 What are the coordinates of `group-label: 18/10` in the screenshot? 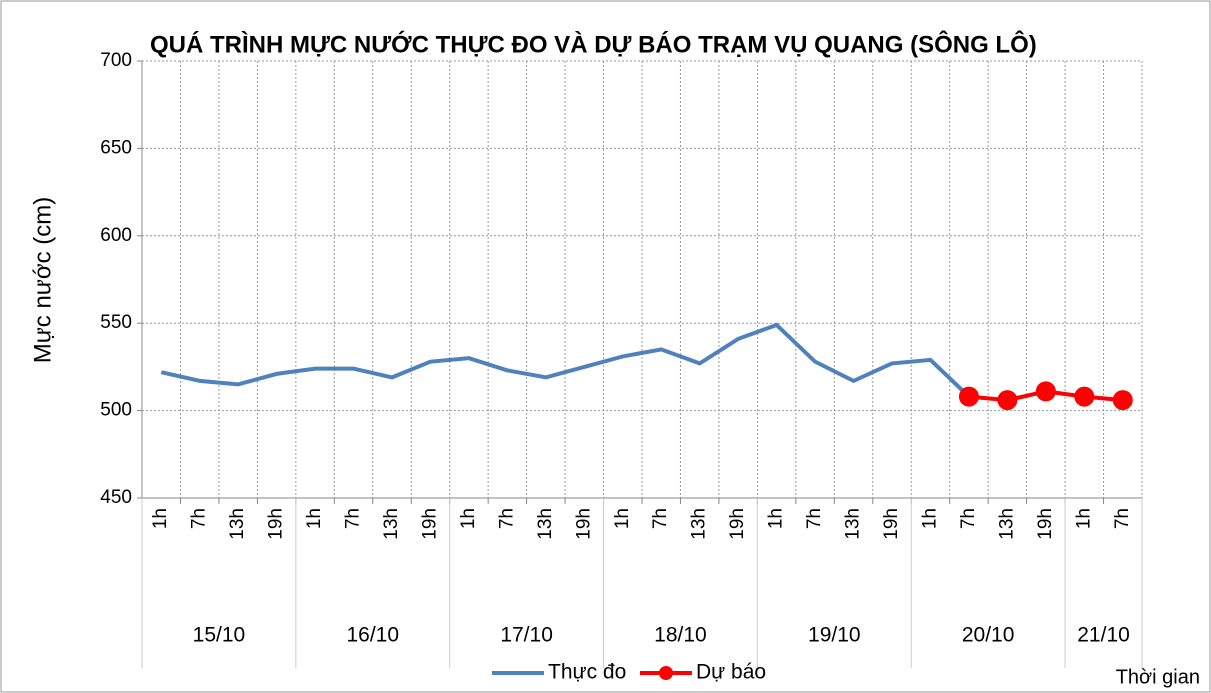 It's located at (680, 635).